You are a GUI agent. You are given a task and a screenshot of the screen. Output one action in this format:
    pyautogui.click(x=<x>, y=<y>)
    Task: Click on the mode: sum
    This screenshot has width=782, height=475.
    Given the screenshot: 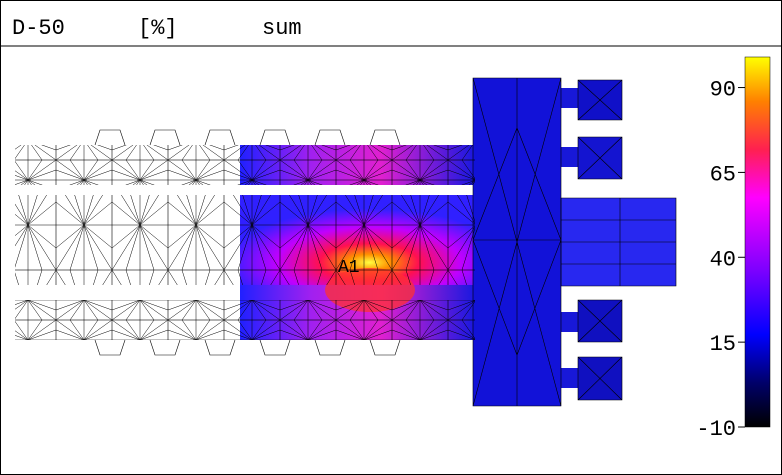 What is the action you would take?
    pyautogui.click(x=282, y=28)
    